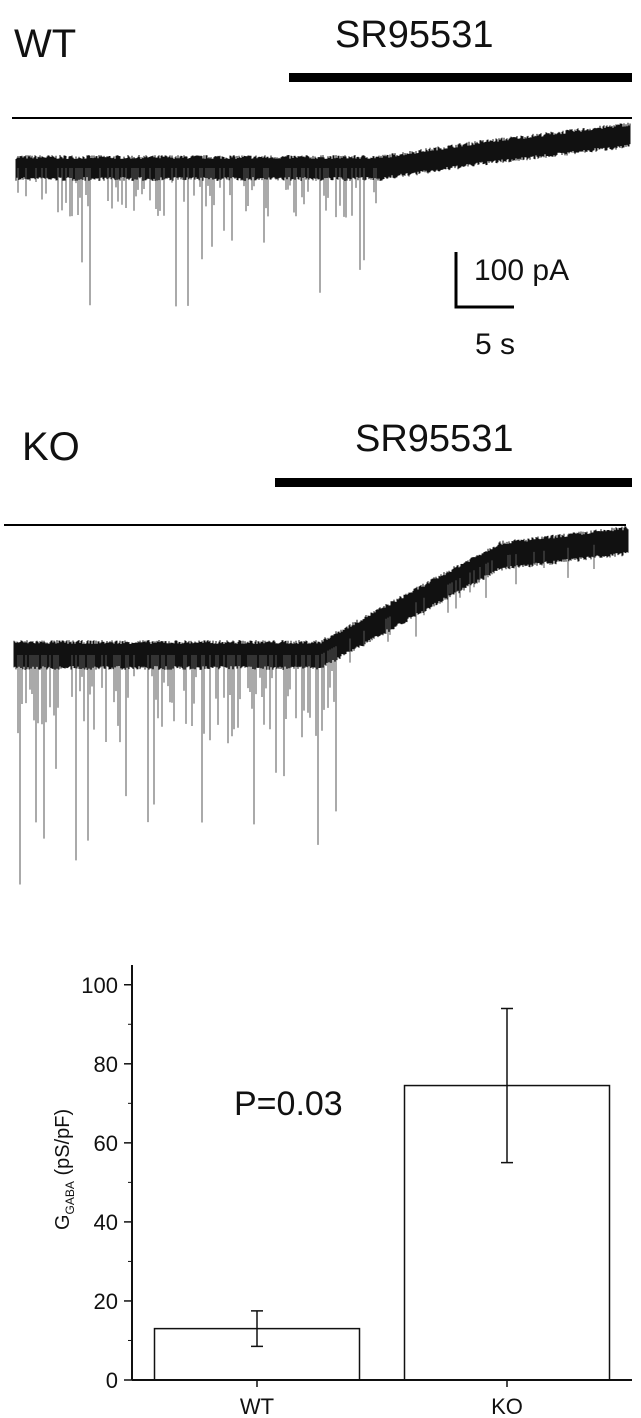 The image size is (641, 1418). I want to click on scale-bar, so click(484, 280).